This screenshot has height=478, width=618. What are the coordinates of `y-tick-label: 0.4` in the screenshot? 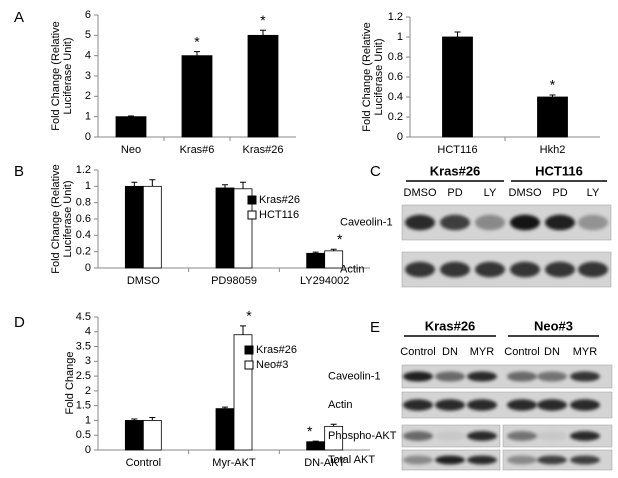 It's located at (395, 97).